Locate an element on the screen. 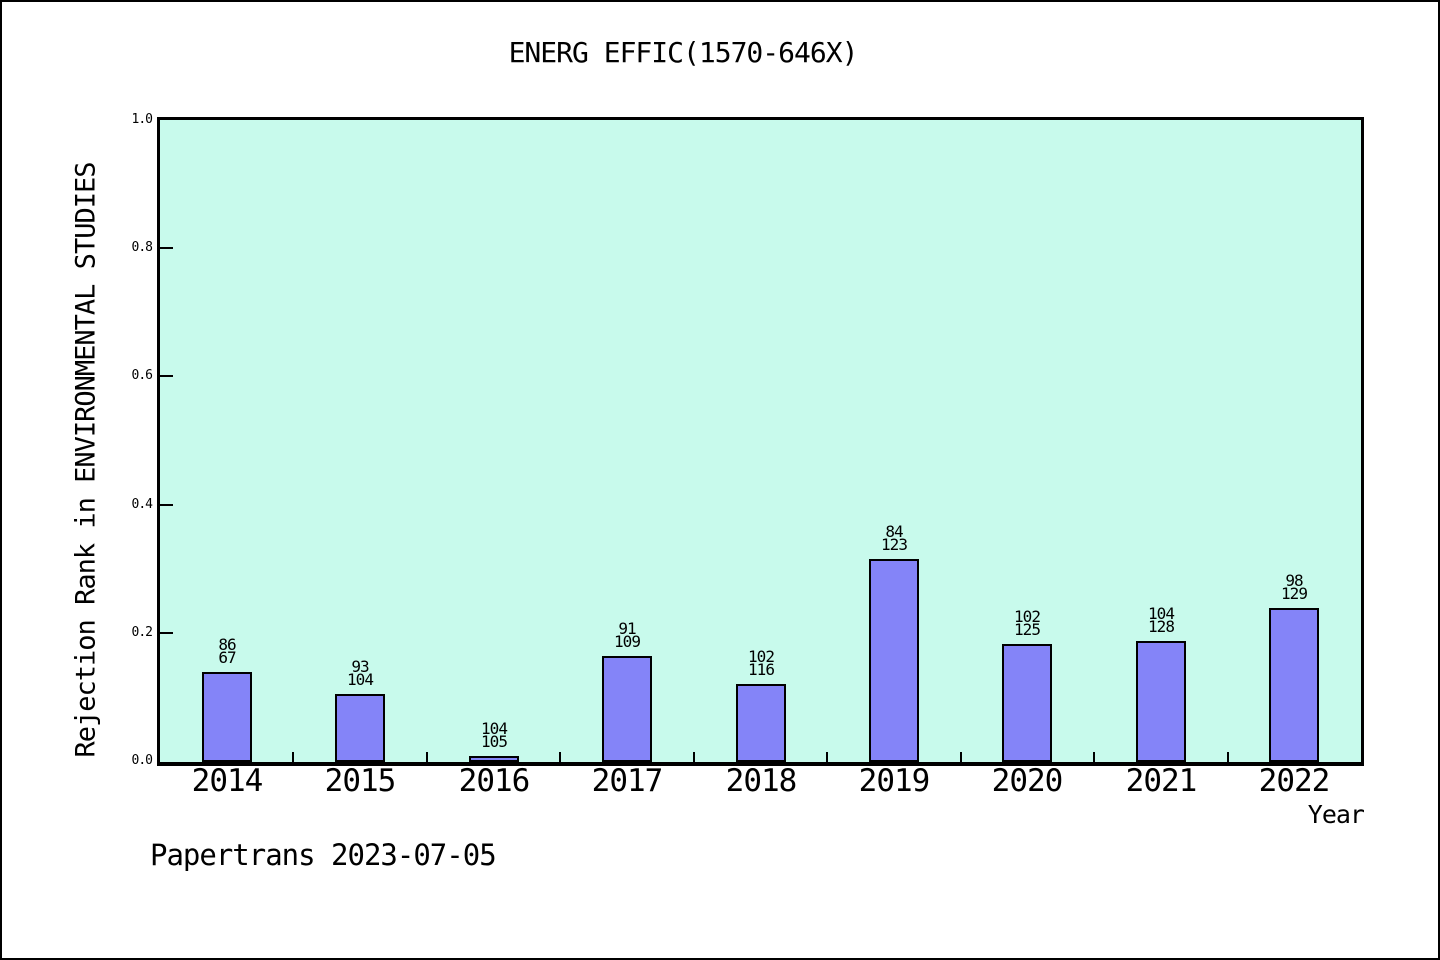  x-tick-label: 2020 is located at coordinates (1027, 781).